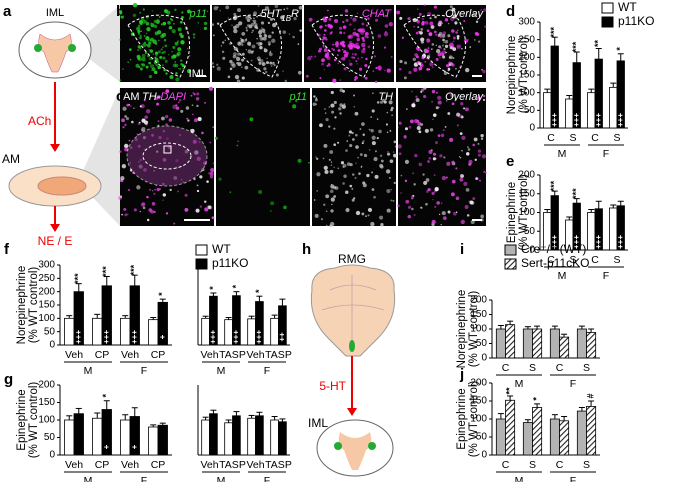  Describe the element at coordinates (267, 371) in the screenshot. I see `group-label: F` at that location.